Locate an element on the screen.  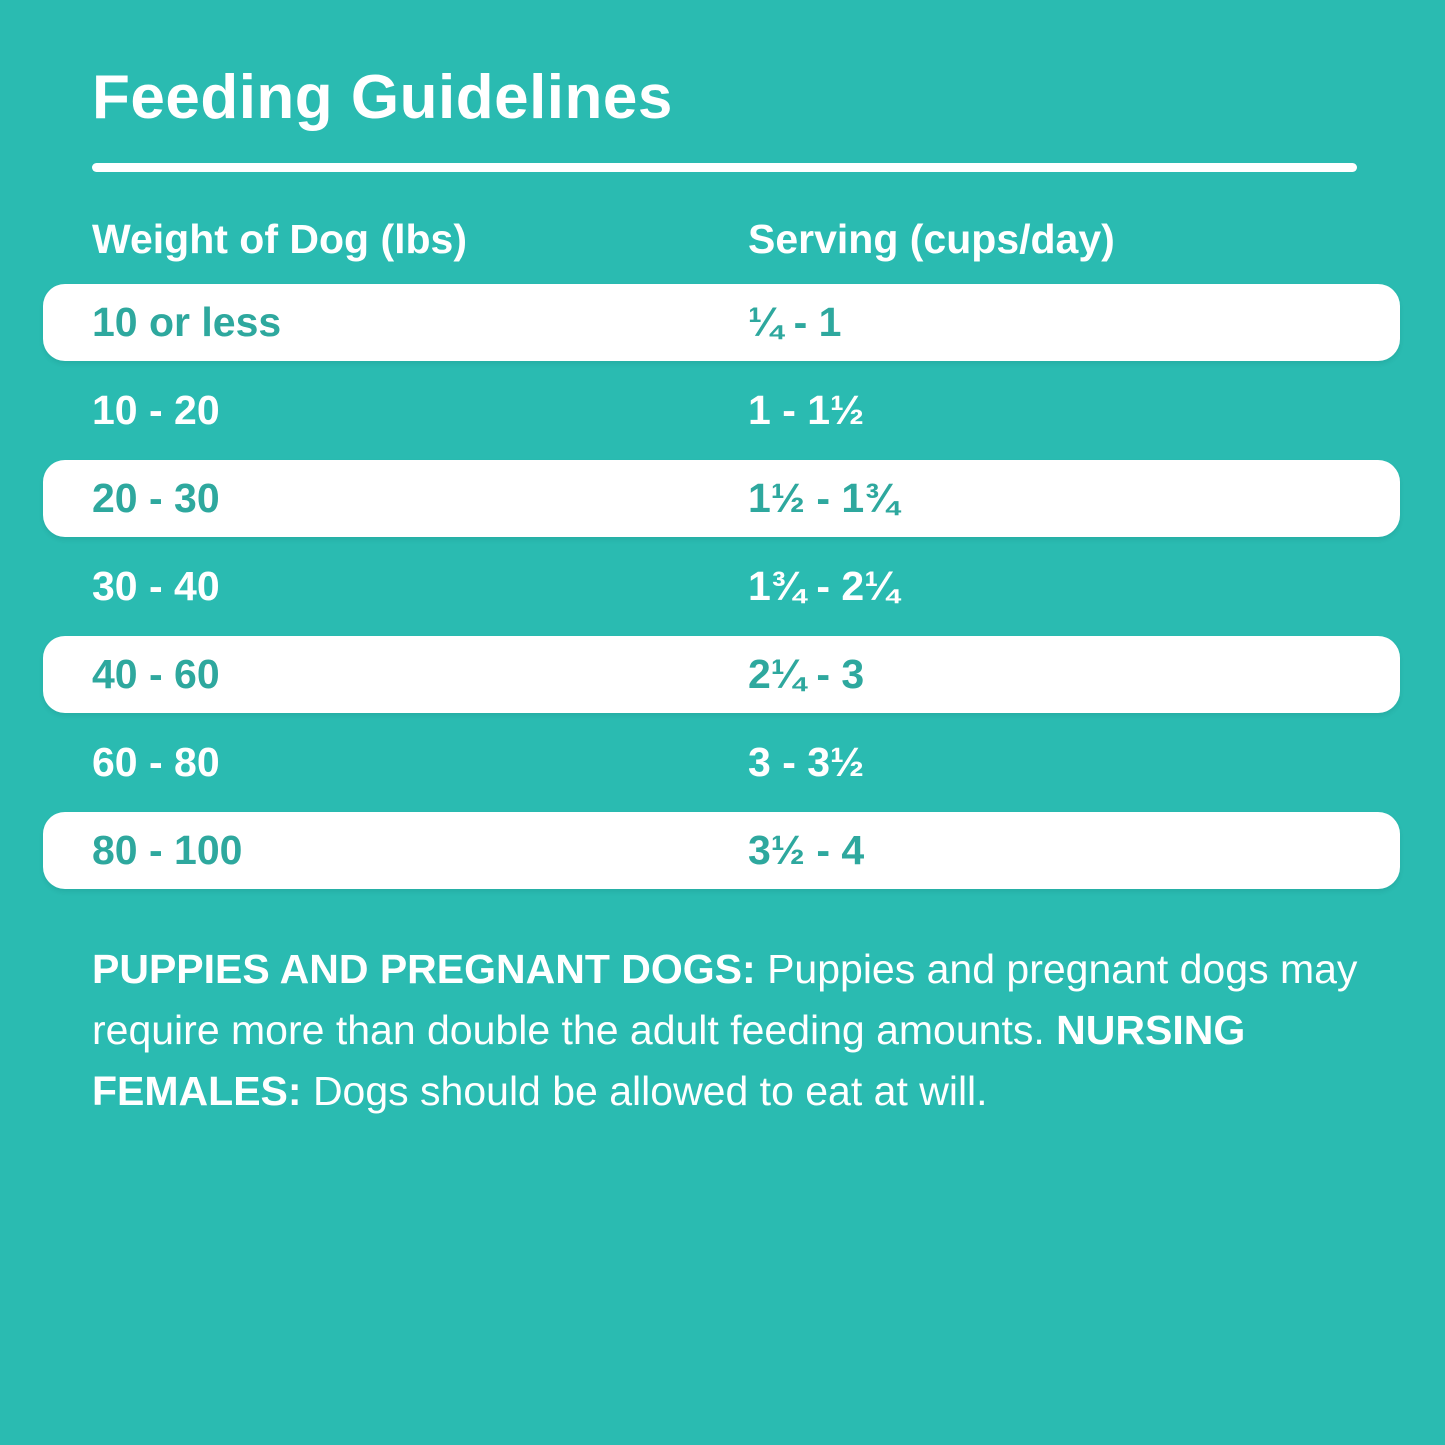
nursing-females-label: NURSING FEMALES: is located at coordinates (669, 1060).